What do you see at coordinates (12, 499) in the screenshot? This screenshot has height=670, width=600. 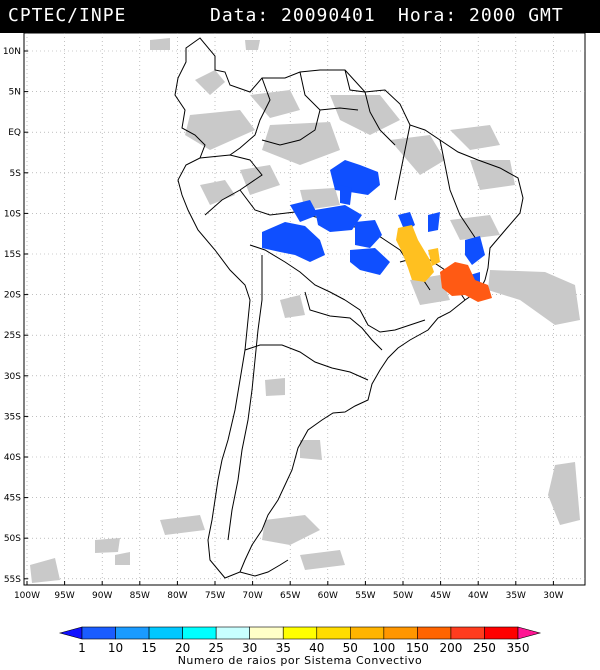 I see `lat-tick-label: 45S` at bounding box center [12, 499].